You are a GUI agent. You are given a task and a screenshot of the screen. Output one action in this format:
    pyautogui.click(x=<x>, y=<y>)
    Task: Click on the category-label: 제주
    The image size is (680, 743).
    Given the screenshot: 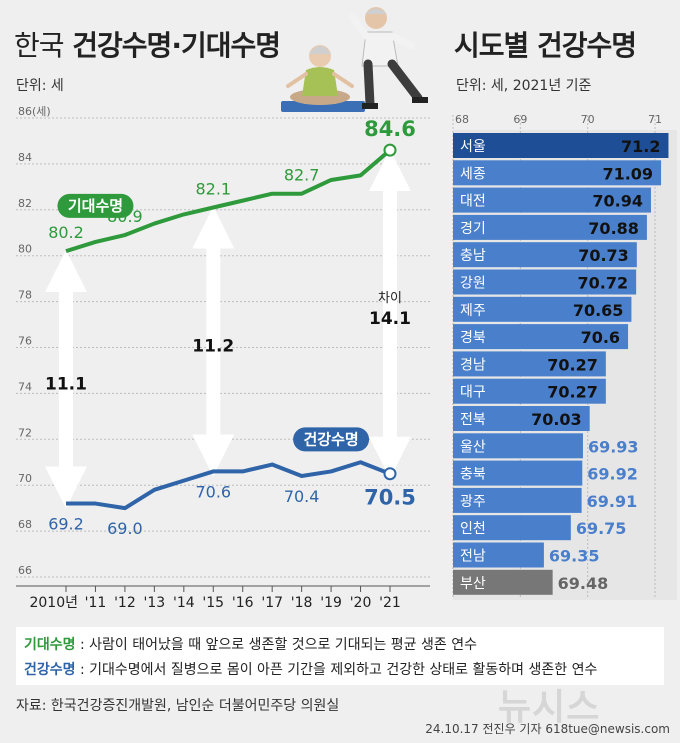 What is the action you would take?
    pyautogui.click(x=473, y=311)
    